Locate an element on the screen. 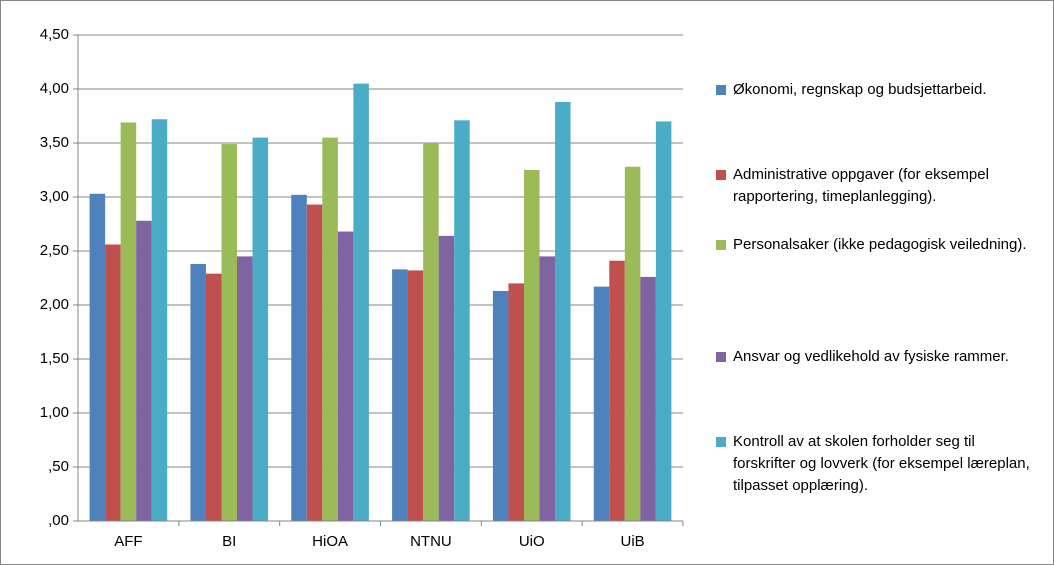  y-tick-label: 4,50 is located at coordinates (54, 34).